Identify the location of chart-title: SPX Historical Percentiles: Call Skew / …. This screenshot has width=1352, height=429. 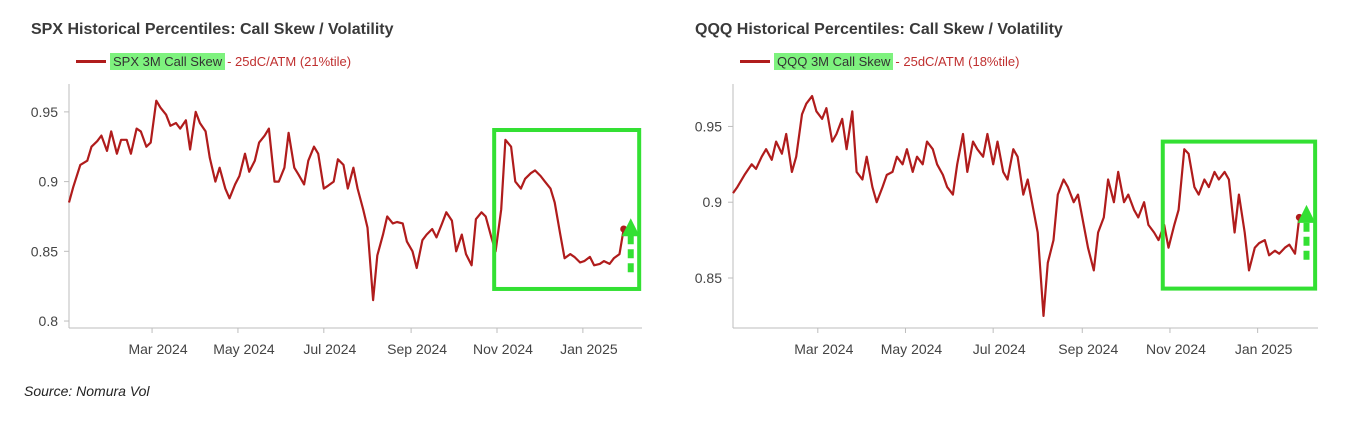
(212, 29).